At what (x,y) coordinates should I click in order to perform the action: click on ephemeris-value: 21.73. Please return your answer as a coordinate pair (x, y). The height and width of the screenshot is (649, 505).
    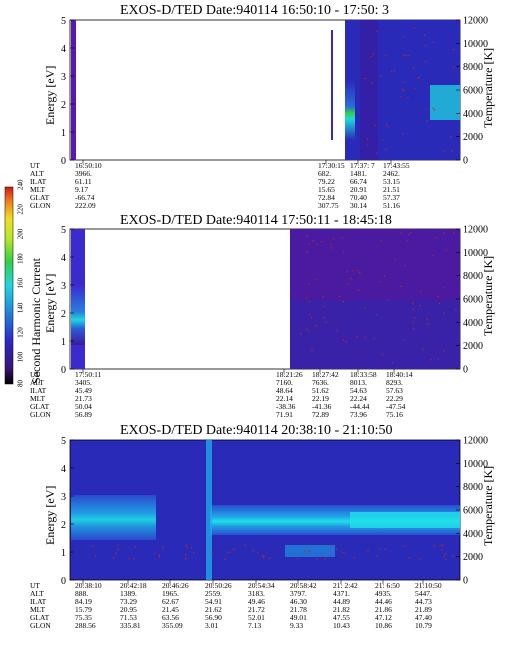
    Looking at the image, I should click on (83, 398).